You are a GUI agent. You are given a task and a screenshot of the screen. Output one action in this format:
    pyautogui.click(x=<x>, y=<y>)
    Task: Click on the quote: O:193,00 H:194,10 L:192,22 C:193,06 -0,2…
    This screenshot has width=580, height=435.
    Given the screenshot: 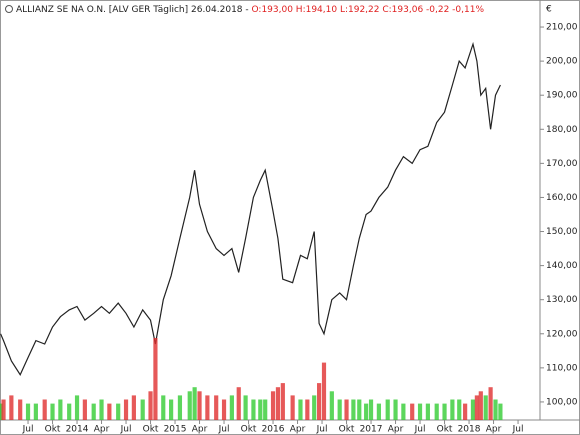 What is the action you would take?
    pyautogui.click(x=368, y=10)
    